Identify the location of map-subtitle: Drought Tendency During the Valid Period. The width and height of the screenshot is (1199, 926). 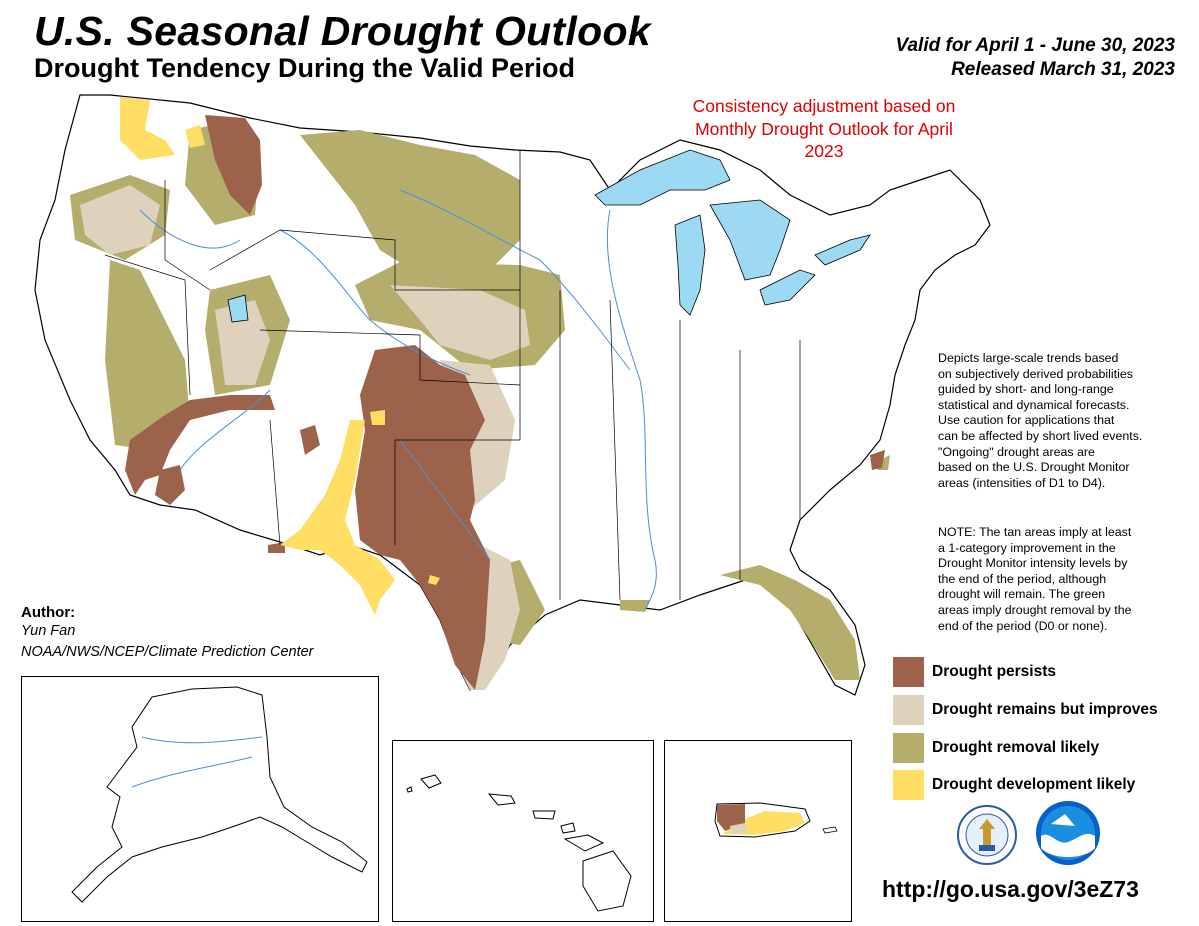
(305, 68).